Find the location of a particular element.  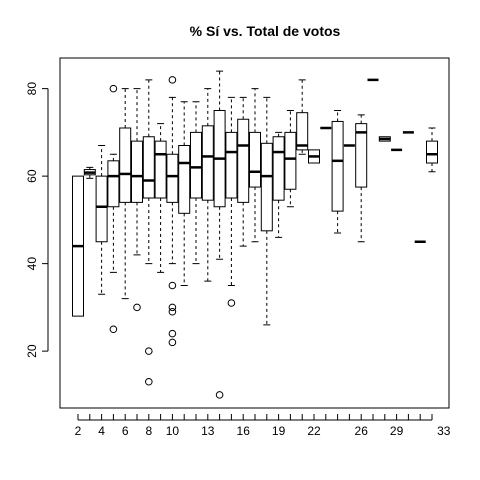

x-tick-label: 22 is located at coordinates (314, 431).